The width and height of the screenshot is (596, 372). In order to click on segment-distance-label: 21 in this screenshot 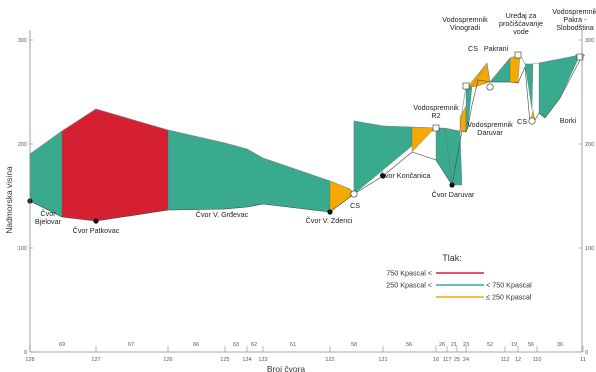, I will do `click(454, 345)`.